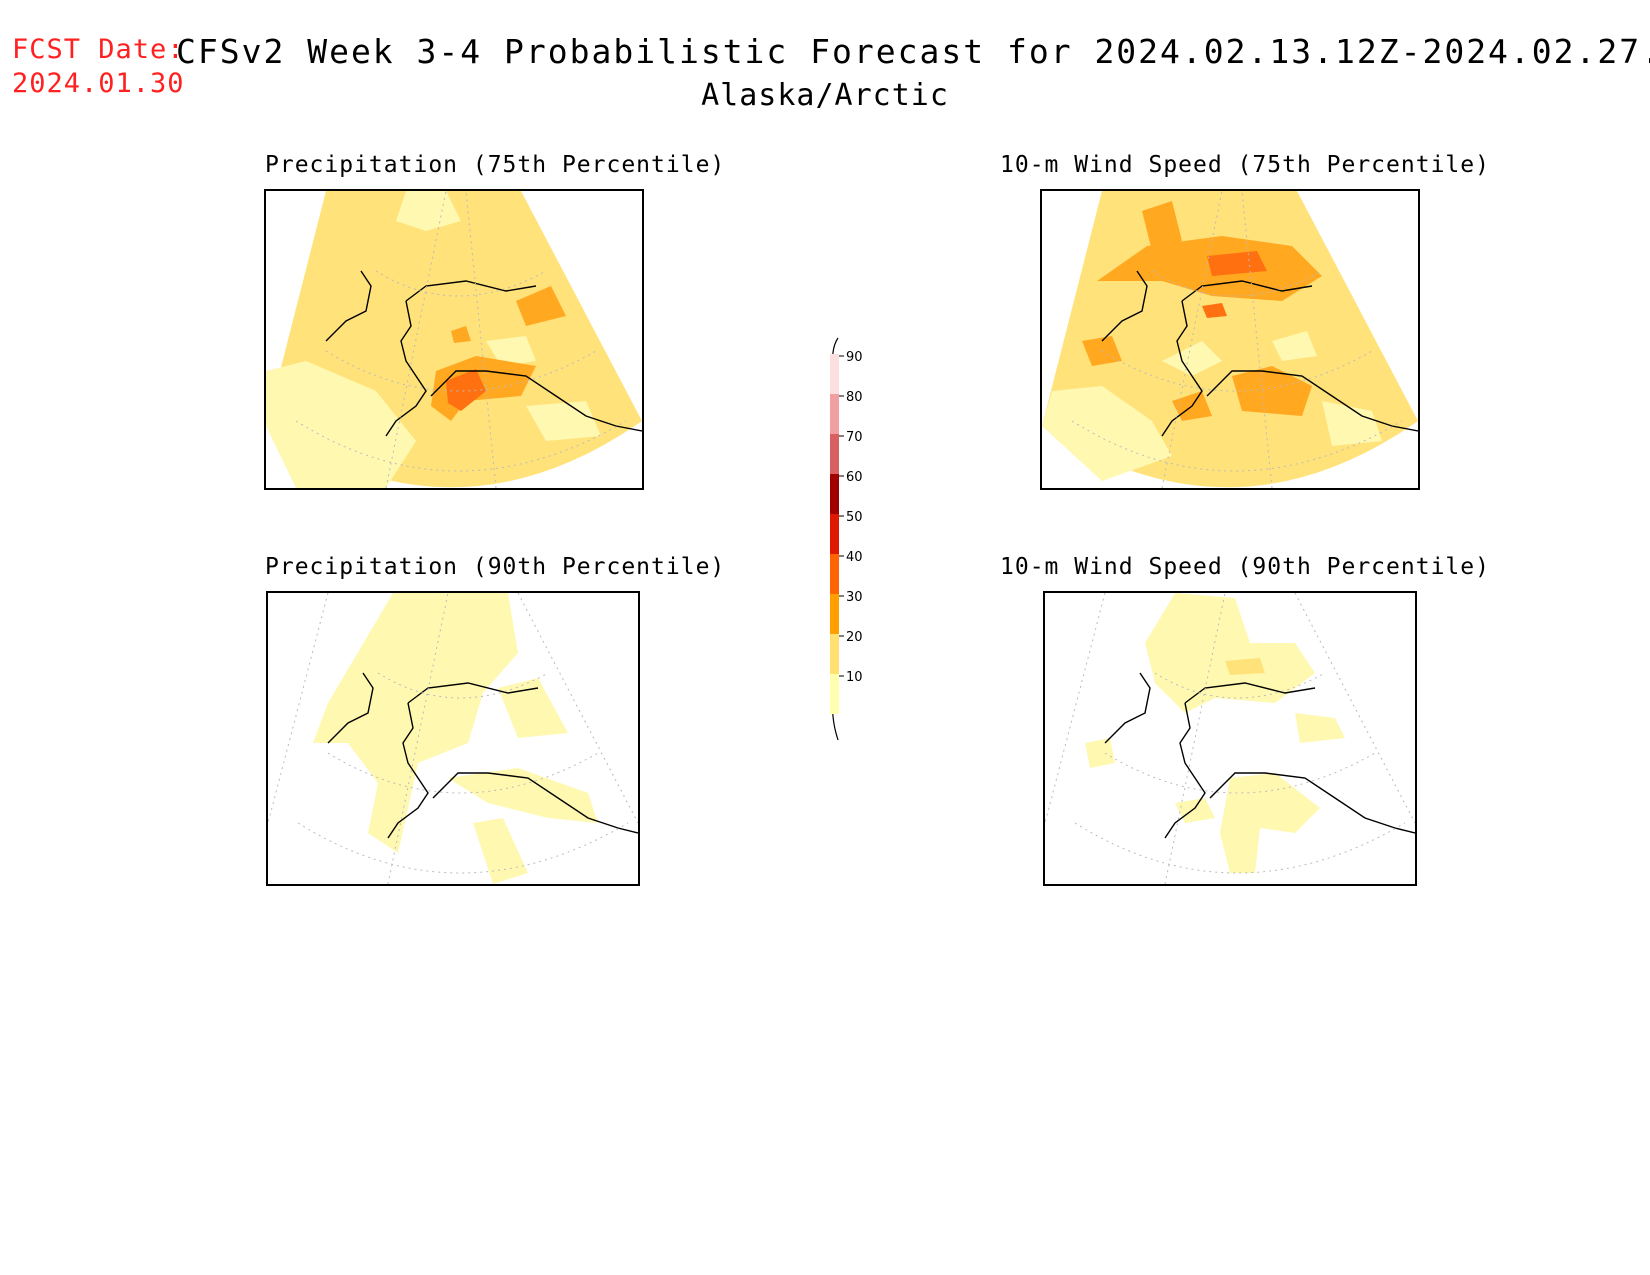 The width and height of the screenshot is (1650, 1275). What do you see at coordinates (854, 597) in the screenshot?
I see `colorbar-tick-label: 30` at bounding box center [854, 597].